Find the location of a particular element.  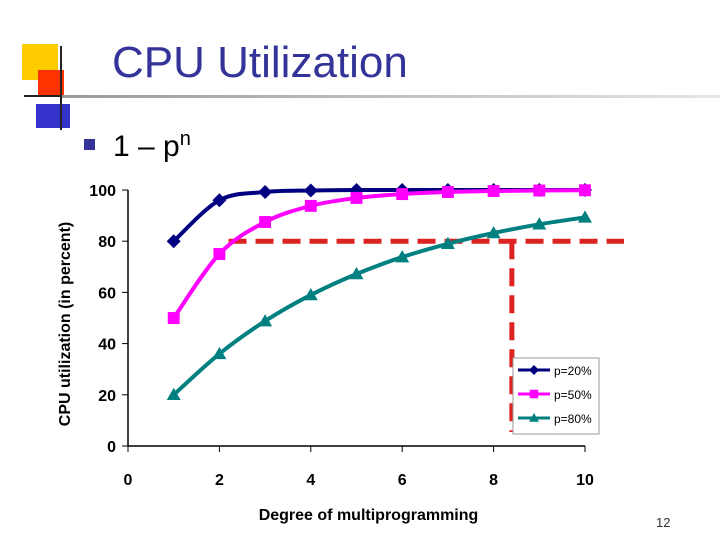

legend: p=20% p=50% p=80% is located at coordinates (556, 396).